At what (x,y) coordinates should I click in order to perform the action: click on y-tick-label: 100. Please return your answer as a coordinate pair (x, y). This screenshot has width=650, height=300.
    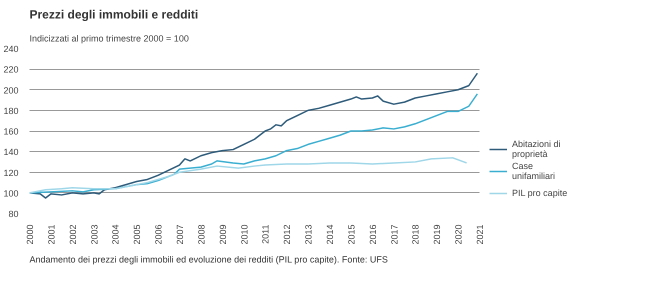
    Looking at the image, I should click on (11, 193).